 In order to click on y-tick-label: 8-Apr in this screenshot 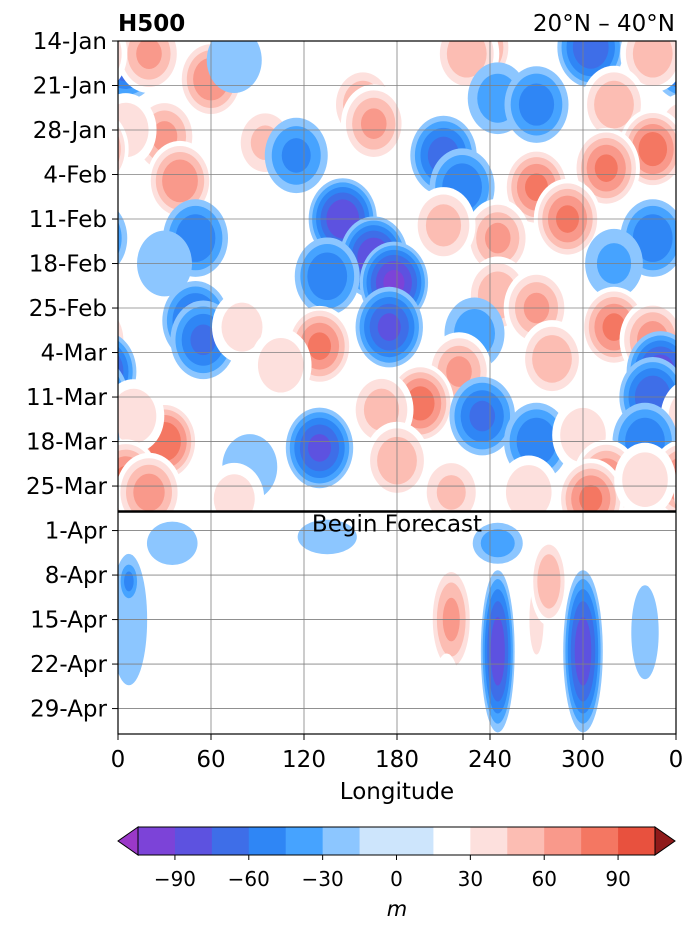, I will do `click(76, 576)`.